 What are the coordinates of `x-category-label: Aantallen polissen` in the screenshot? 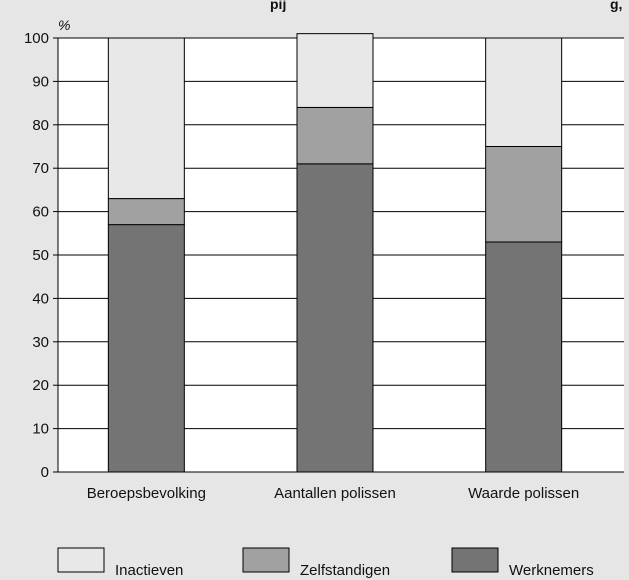 It's located at (335, 493).